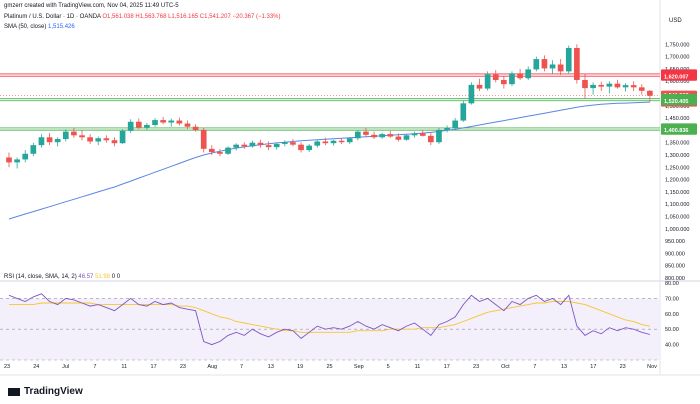 The width and height of the screenshot is (700, 404). Describe the element at coordinates (652, 367) in the screenshot. I see `time-tick-label: Nov` at that location.